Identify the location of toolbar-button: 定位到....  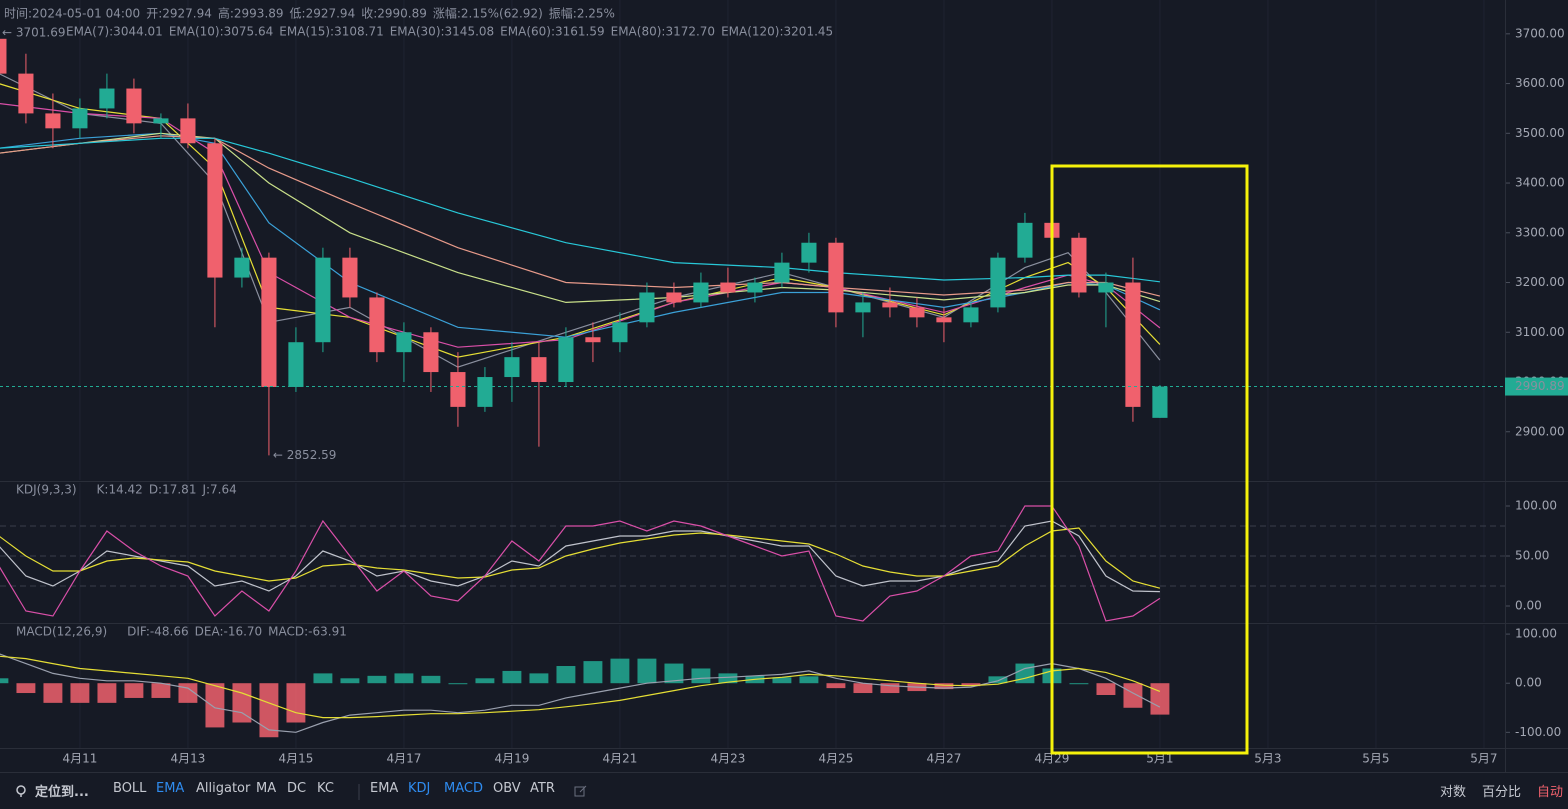
(62, 792).